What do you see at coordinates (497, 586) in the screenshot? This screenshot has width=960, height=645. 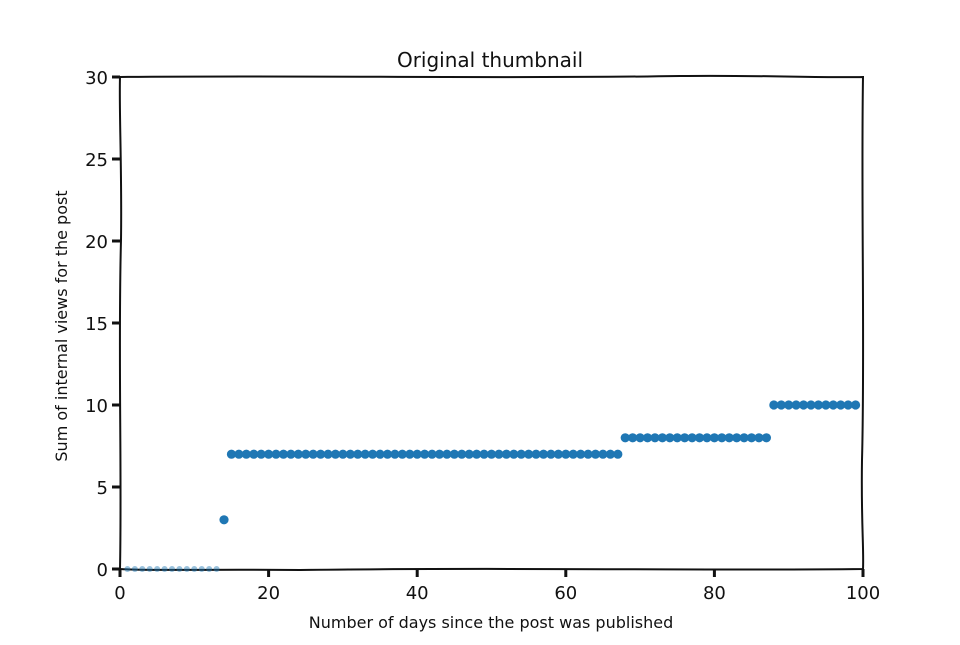 I see `x-axis-ticks: 0 20 40 60 80 100` at bounding box center [497, 586].